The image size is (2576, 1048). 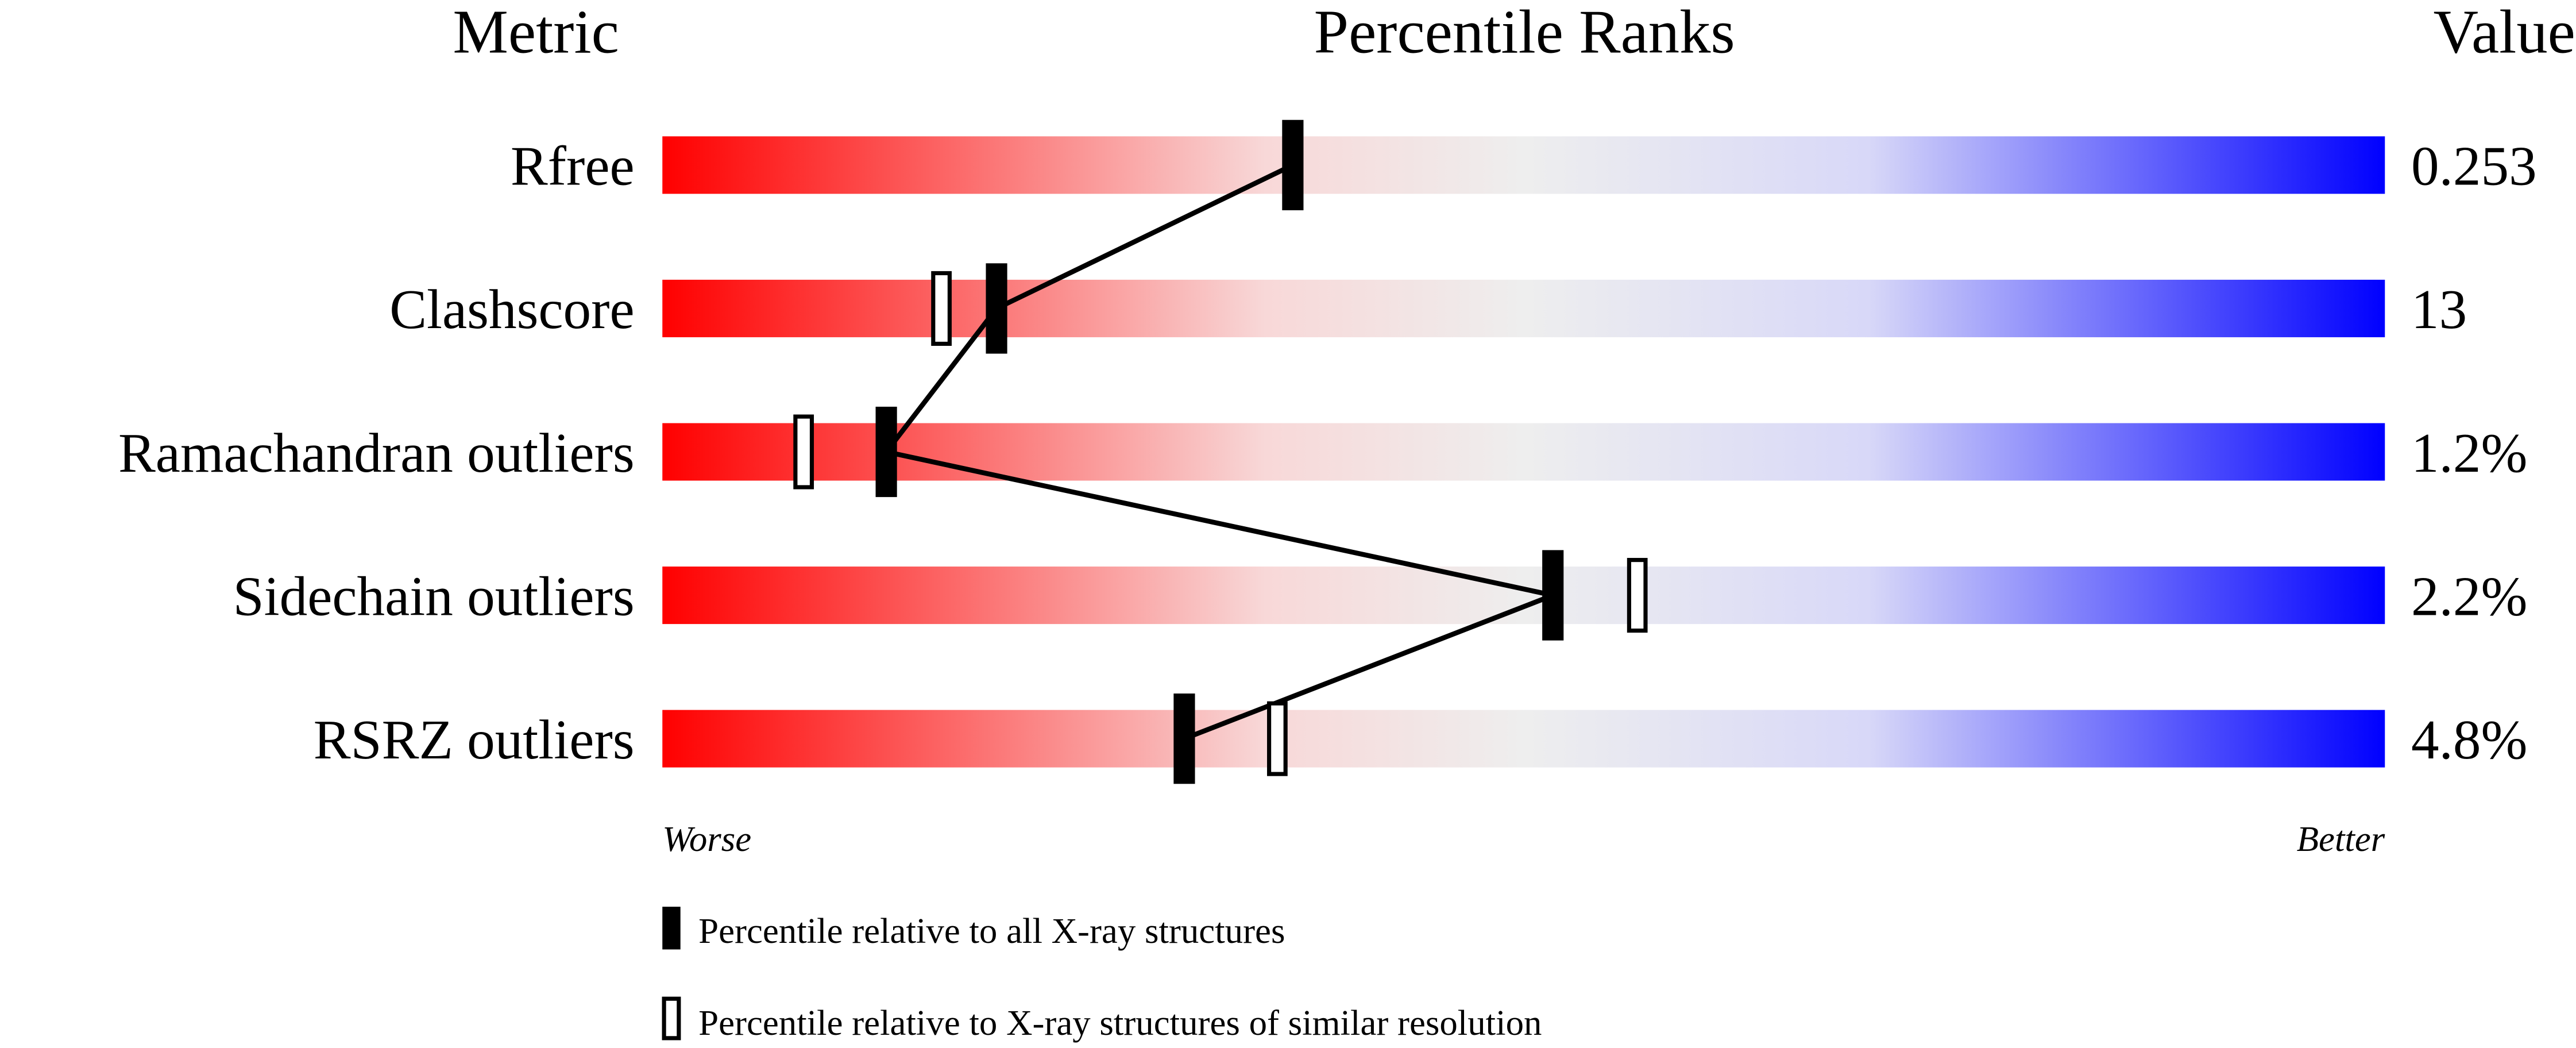 What do you see at coordinates (434, 596) in the screenshot?
I see `metric-label: Sidechain outliers` at bounding box center [434, 596].